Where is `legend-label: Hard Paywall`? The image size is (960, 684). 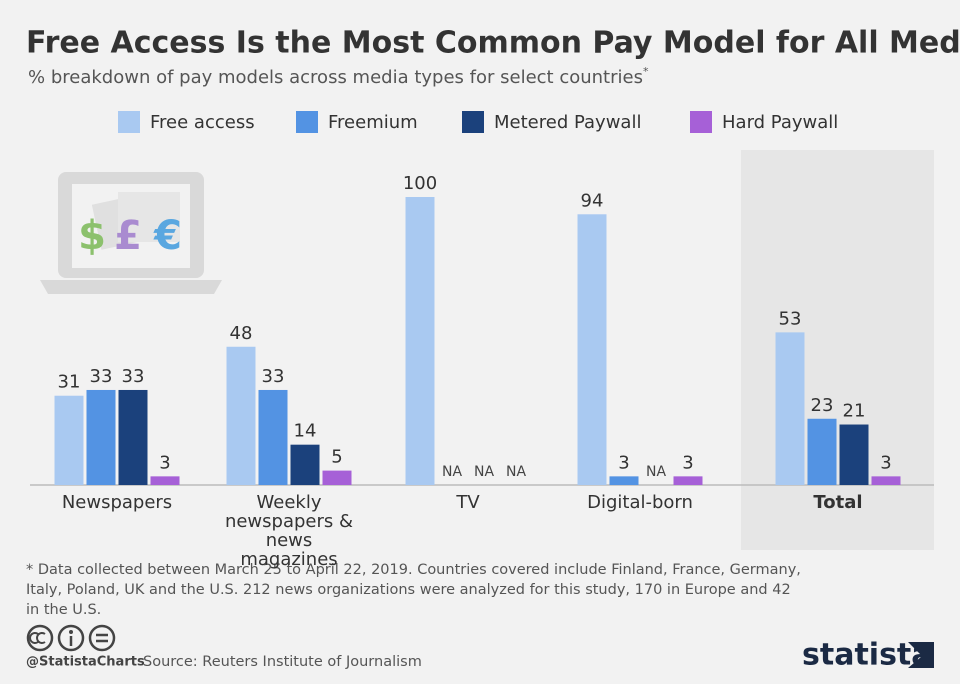
legend-label: Hard Paywall is located at coordinates (780, 122).